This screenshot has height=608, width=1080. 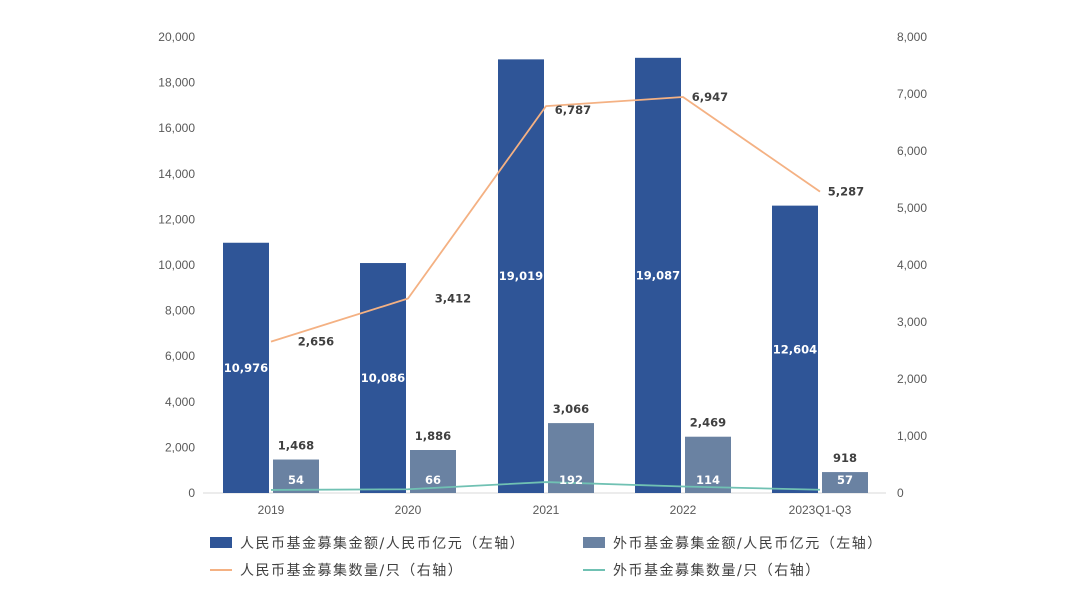 What do you see at coordinates (180, 311) in the screenshot?
I see `left-axis-tick-label: 8,000` at bounding box center [180, 311].